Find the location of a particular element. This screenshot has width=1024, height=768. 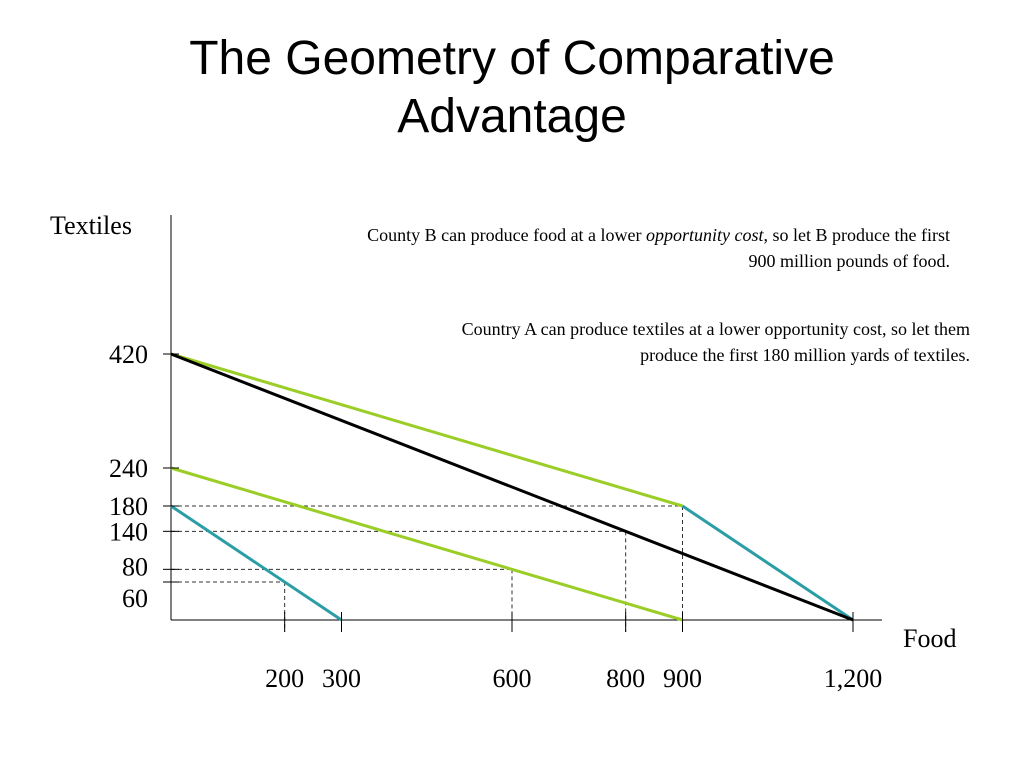

x-tick-label-800: 800 is located at coordinates (625, 678).